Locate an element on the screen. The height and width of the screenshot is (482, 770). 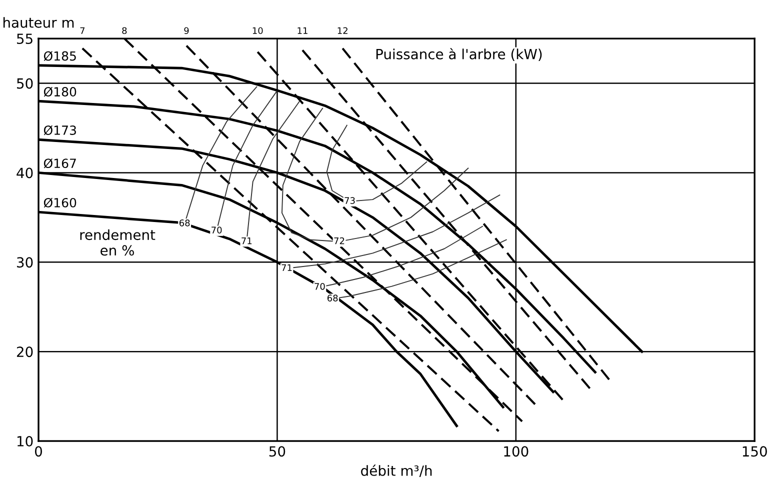
y-tick-label: 20 is located at coordinates (24, 352).